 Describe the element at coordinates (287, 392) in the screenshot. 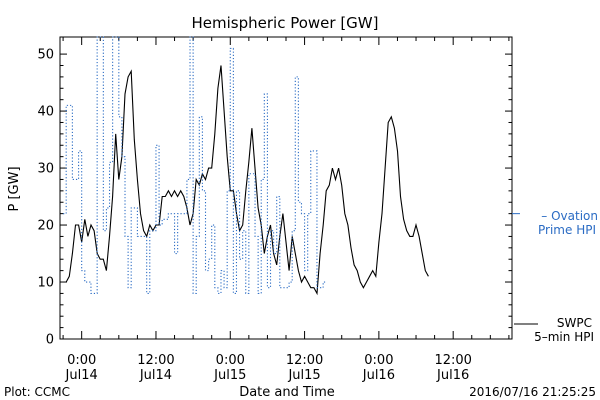

I see `x-axis-label: Date and Time` at that location.